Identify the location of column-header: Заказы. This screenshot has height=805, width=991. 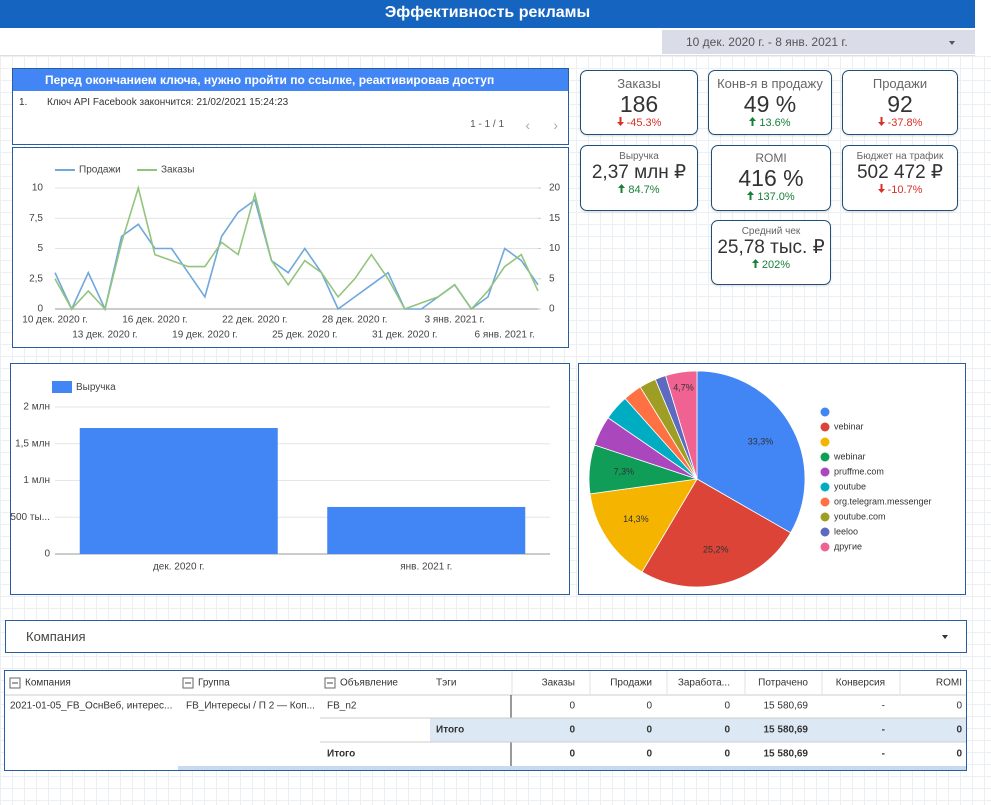
(558, 683).